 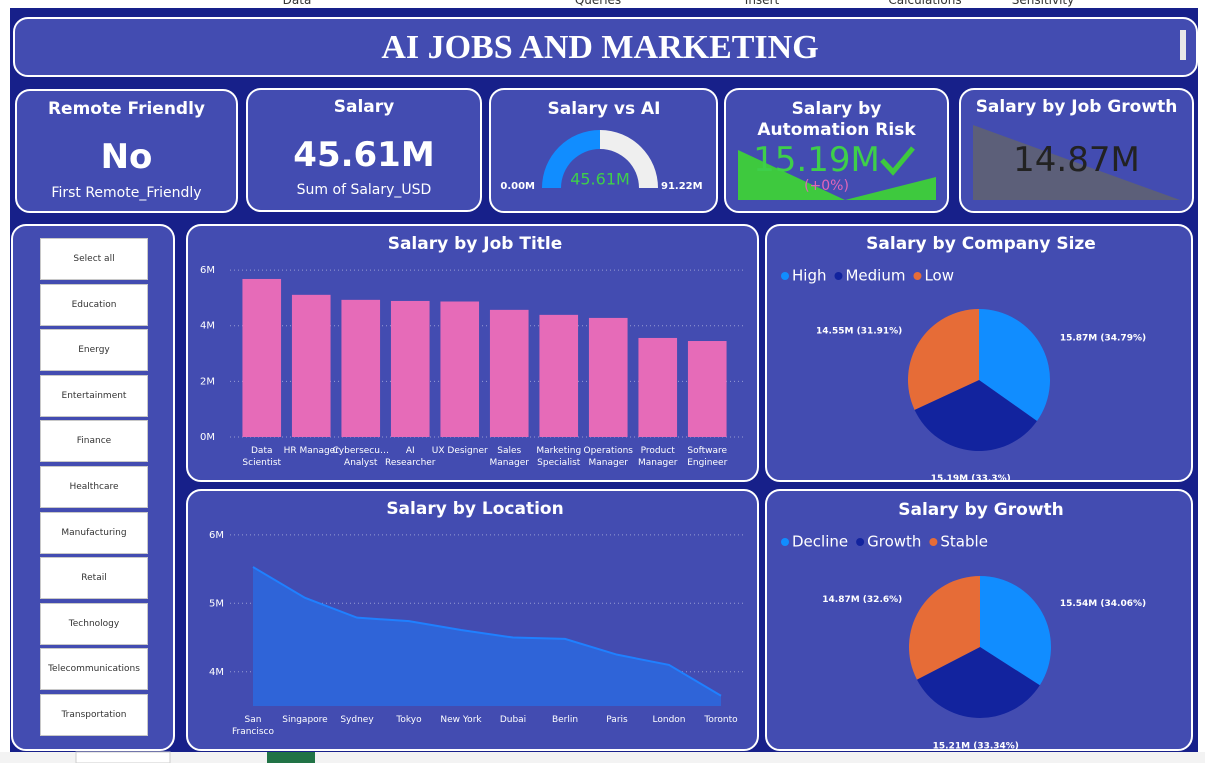 What do you see at coordinates (207, 437) in the screenshot?
I see `y-tick-label: 0M` at bounding box center [207, 437].